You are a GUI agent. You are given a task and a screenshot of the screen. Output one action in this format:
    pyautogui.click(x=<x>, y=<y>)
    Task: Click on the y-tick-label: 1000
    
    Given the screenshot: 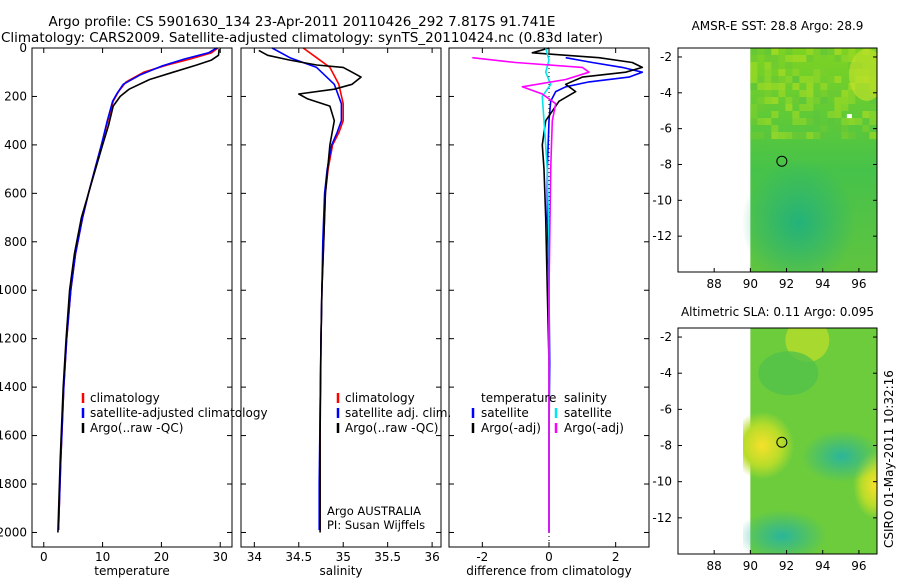 What is the action you would take?
    pyautogui.click(x=13, y=290)
    